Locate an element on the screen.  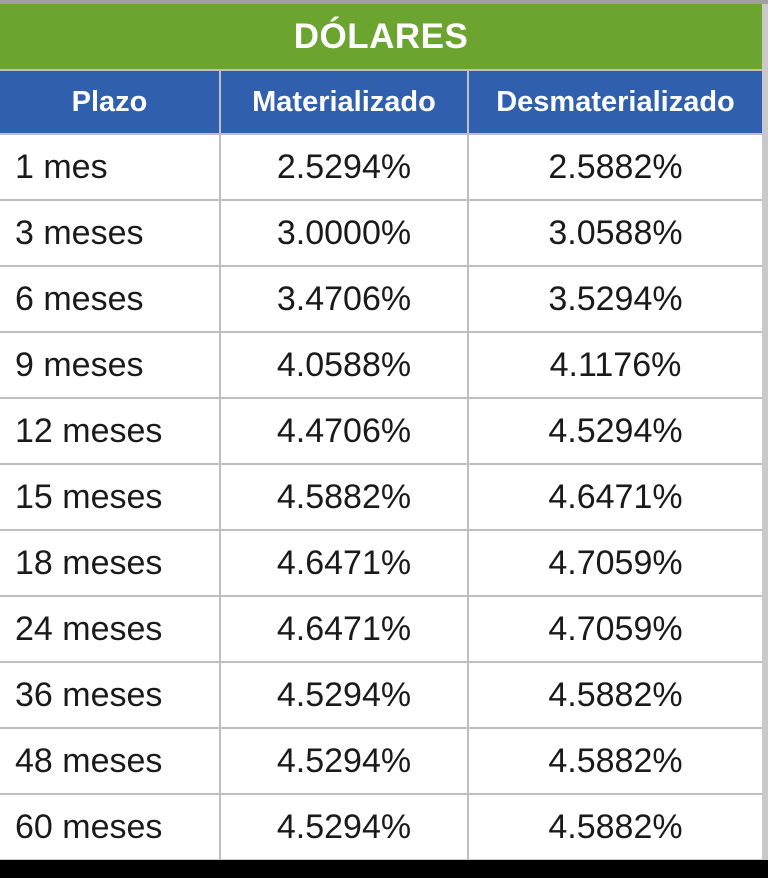
plazo-value: 48 meses is located at coordinates (109, 761).